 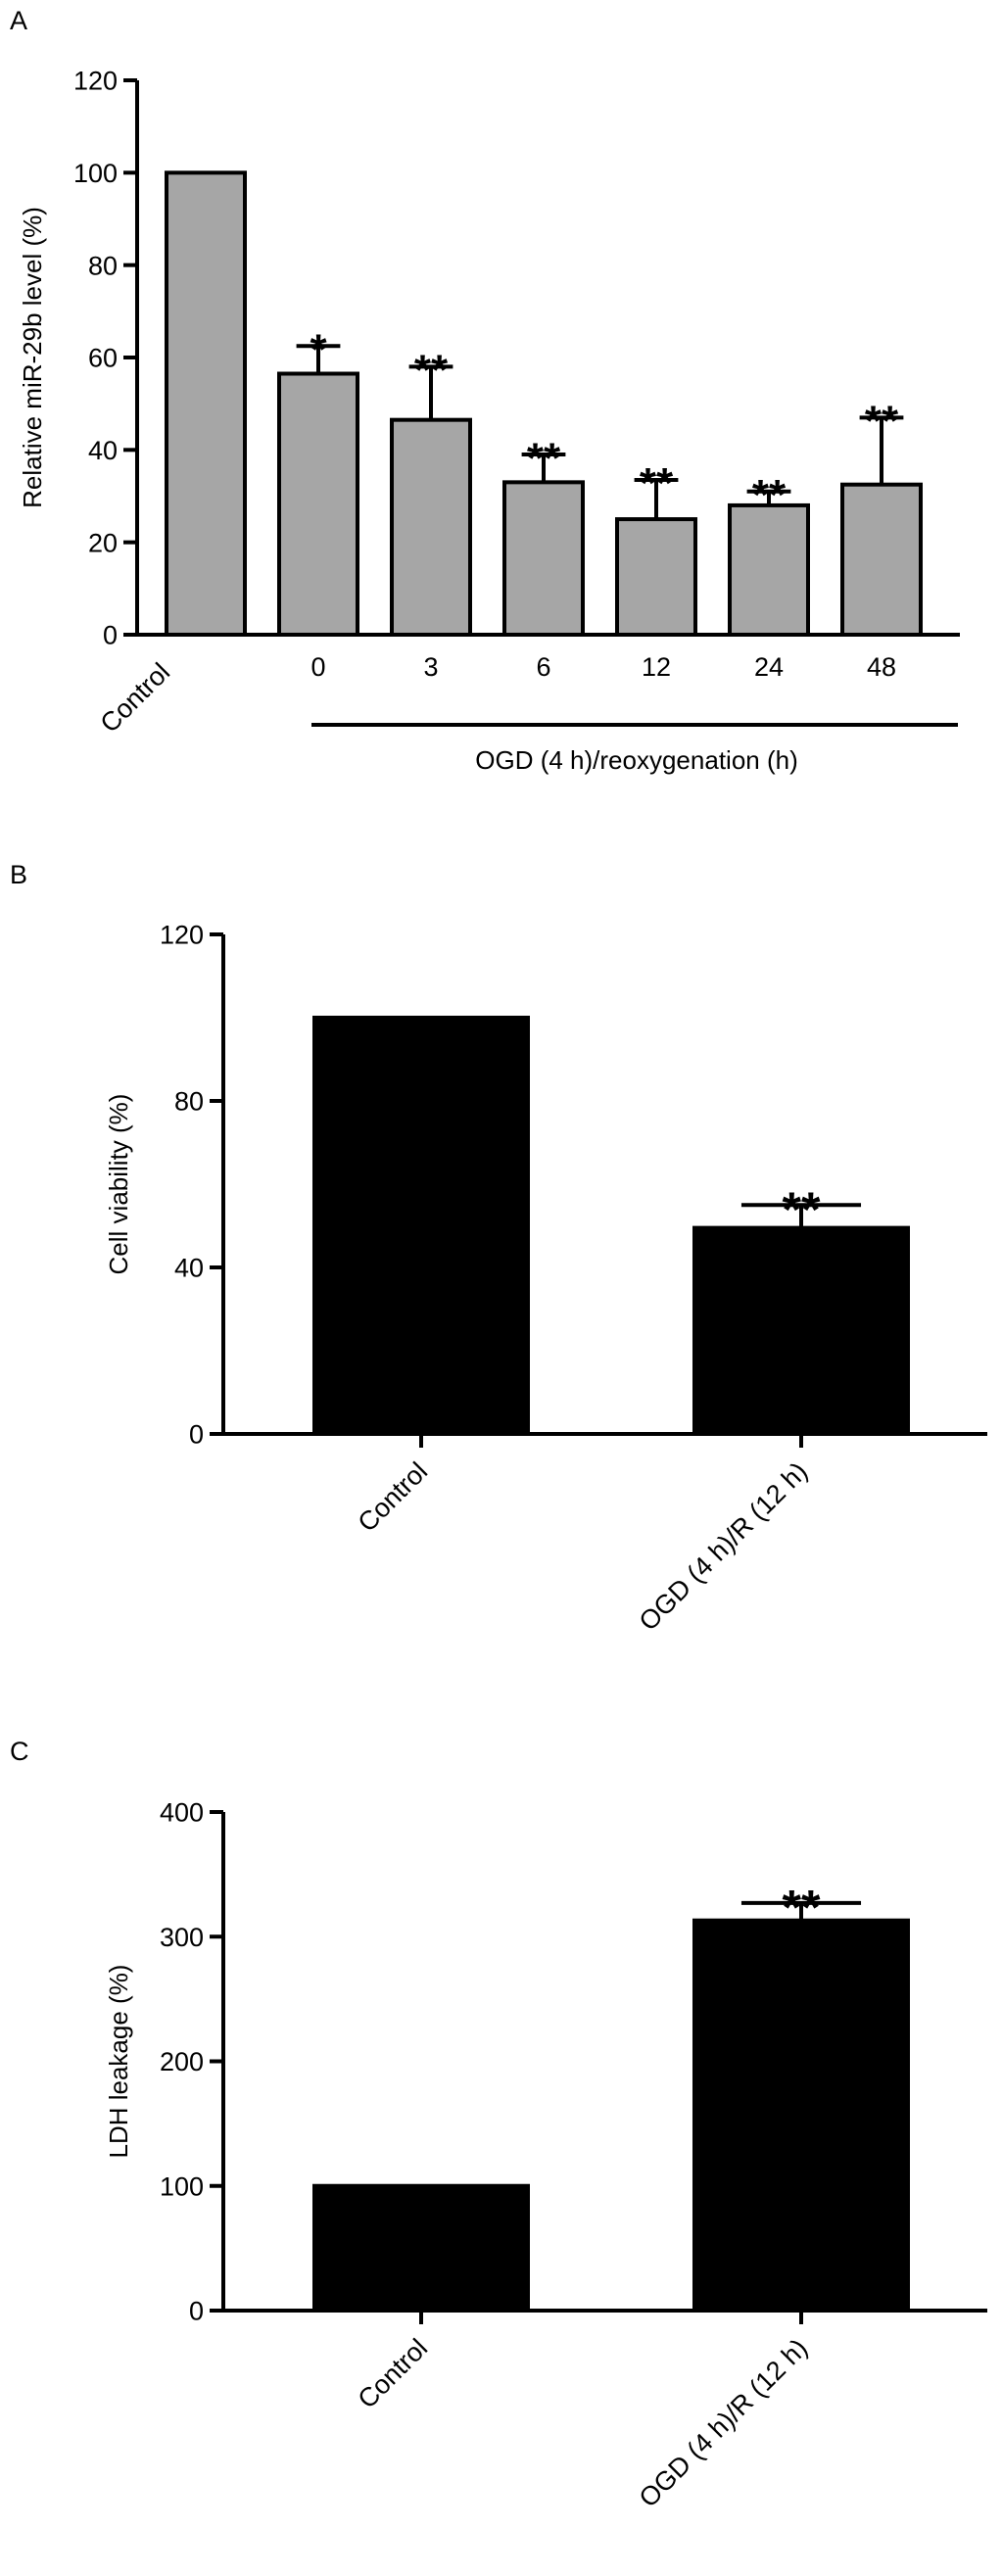 I want to click on x-tick-label: 3, so click(x=430, y=667).